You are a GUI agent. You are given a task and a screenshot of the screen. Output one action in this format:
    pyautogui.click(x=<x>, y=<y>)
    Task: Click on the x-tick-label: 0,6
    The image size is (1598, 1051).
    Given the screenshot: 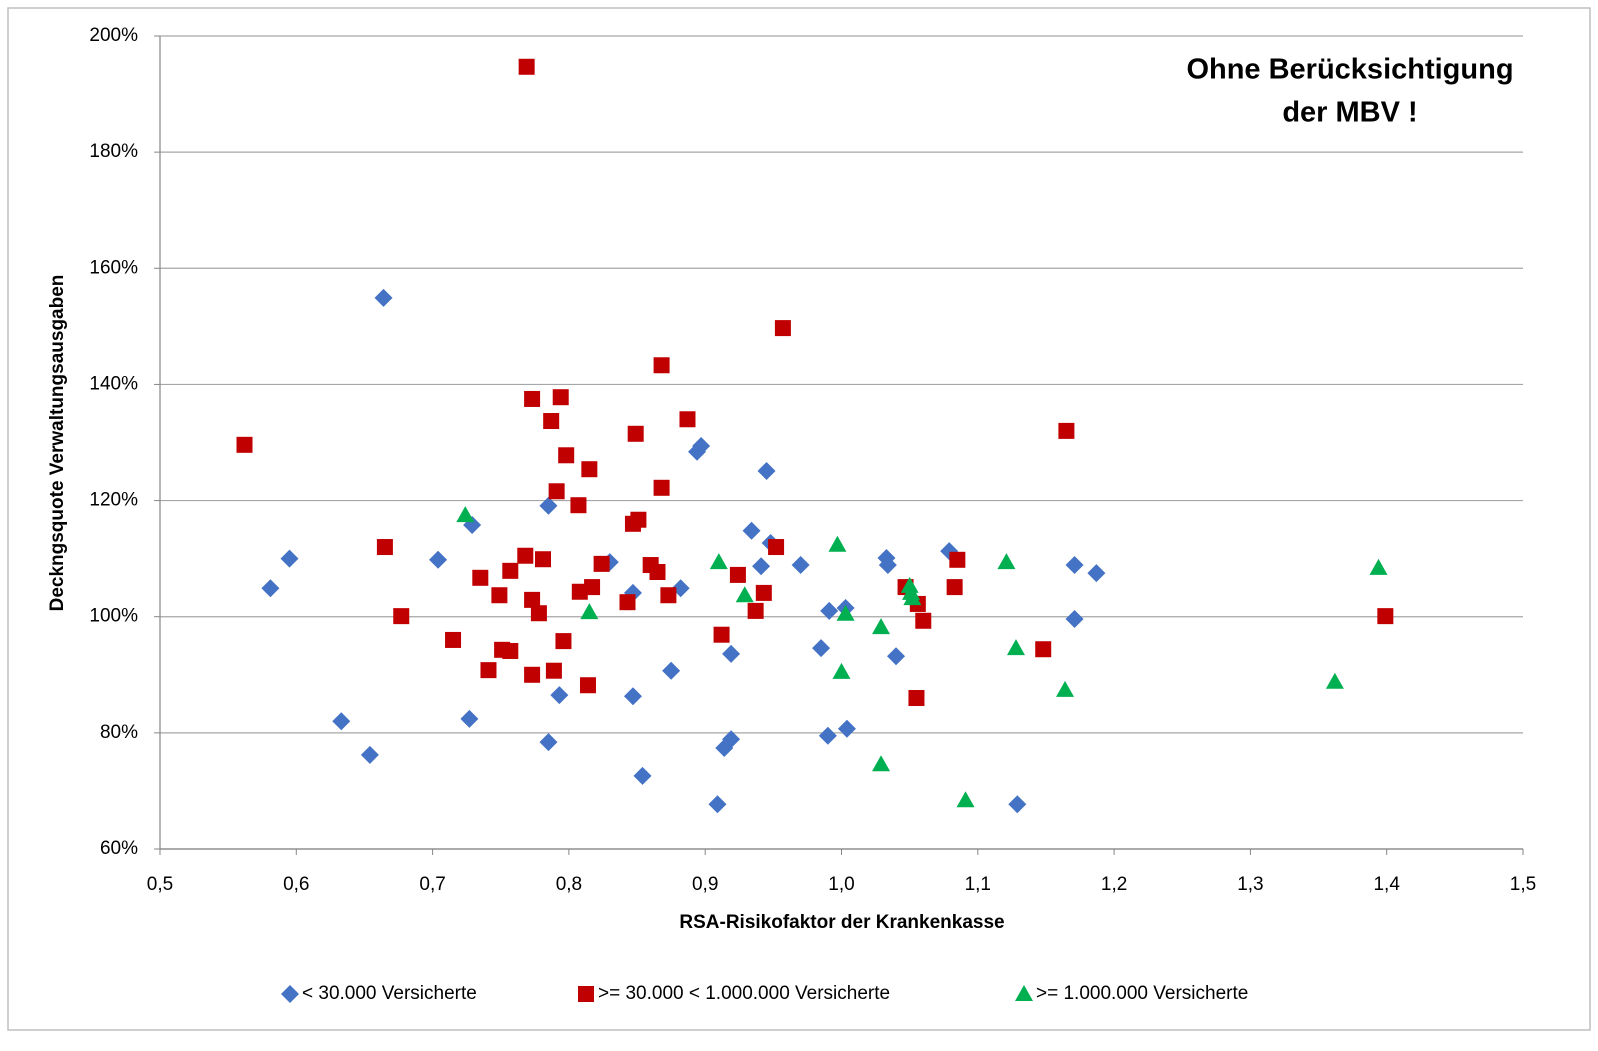 What is the action you would take?
    pyautogui.click(x=296, y=884)
    